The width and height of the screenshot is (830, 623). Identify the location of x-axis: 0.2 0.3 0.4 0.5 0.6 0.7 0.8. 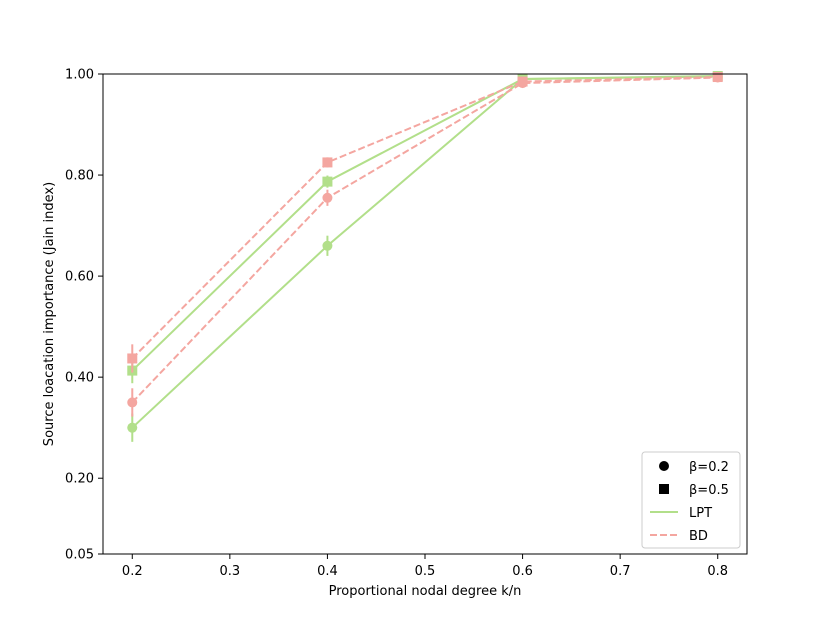
(425, 566).